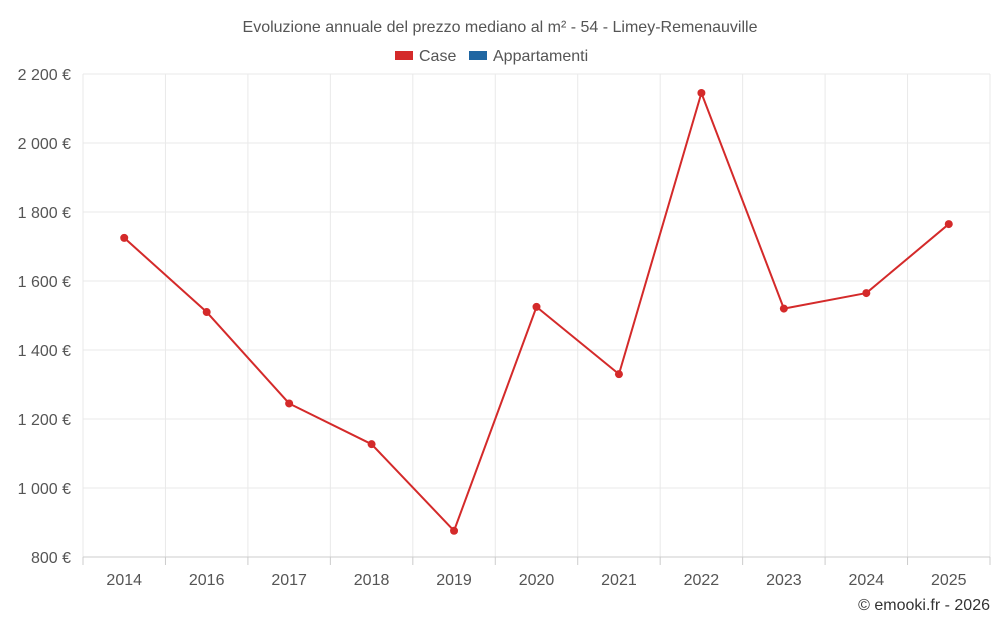  What do you see at coordinates (206, 312) in the screenshot?
I see `data-point-2016` at bounding box center [206, 312].